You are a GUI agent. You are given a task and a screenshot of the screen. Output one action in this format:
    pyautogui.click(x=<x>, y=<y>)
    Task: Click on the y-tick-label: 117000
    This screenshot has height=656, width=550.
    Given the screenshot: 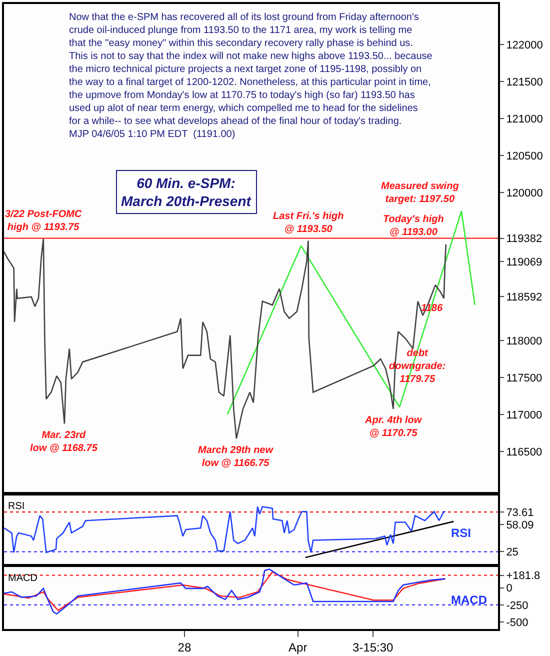 What is the action you would take?
    pyautogui.click(x=524, y=415)
    